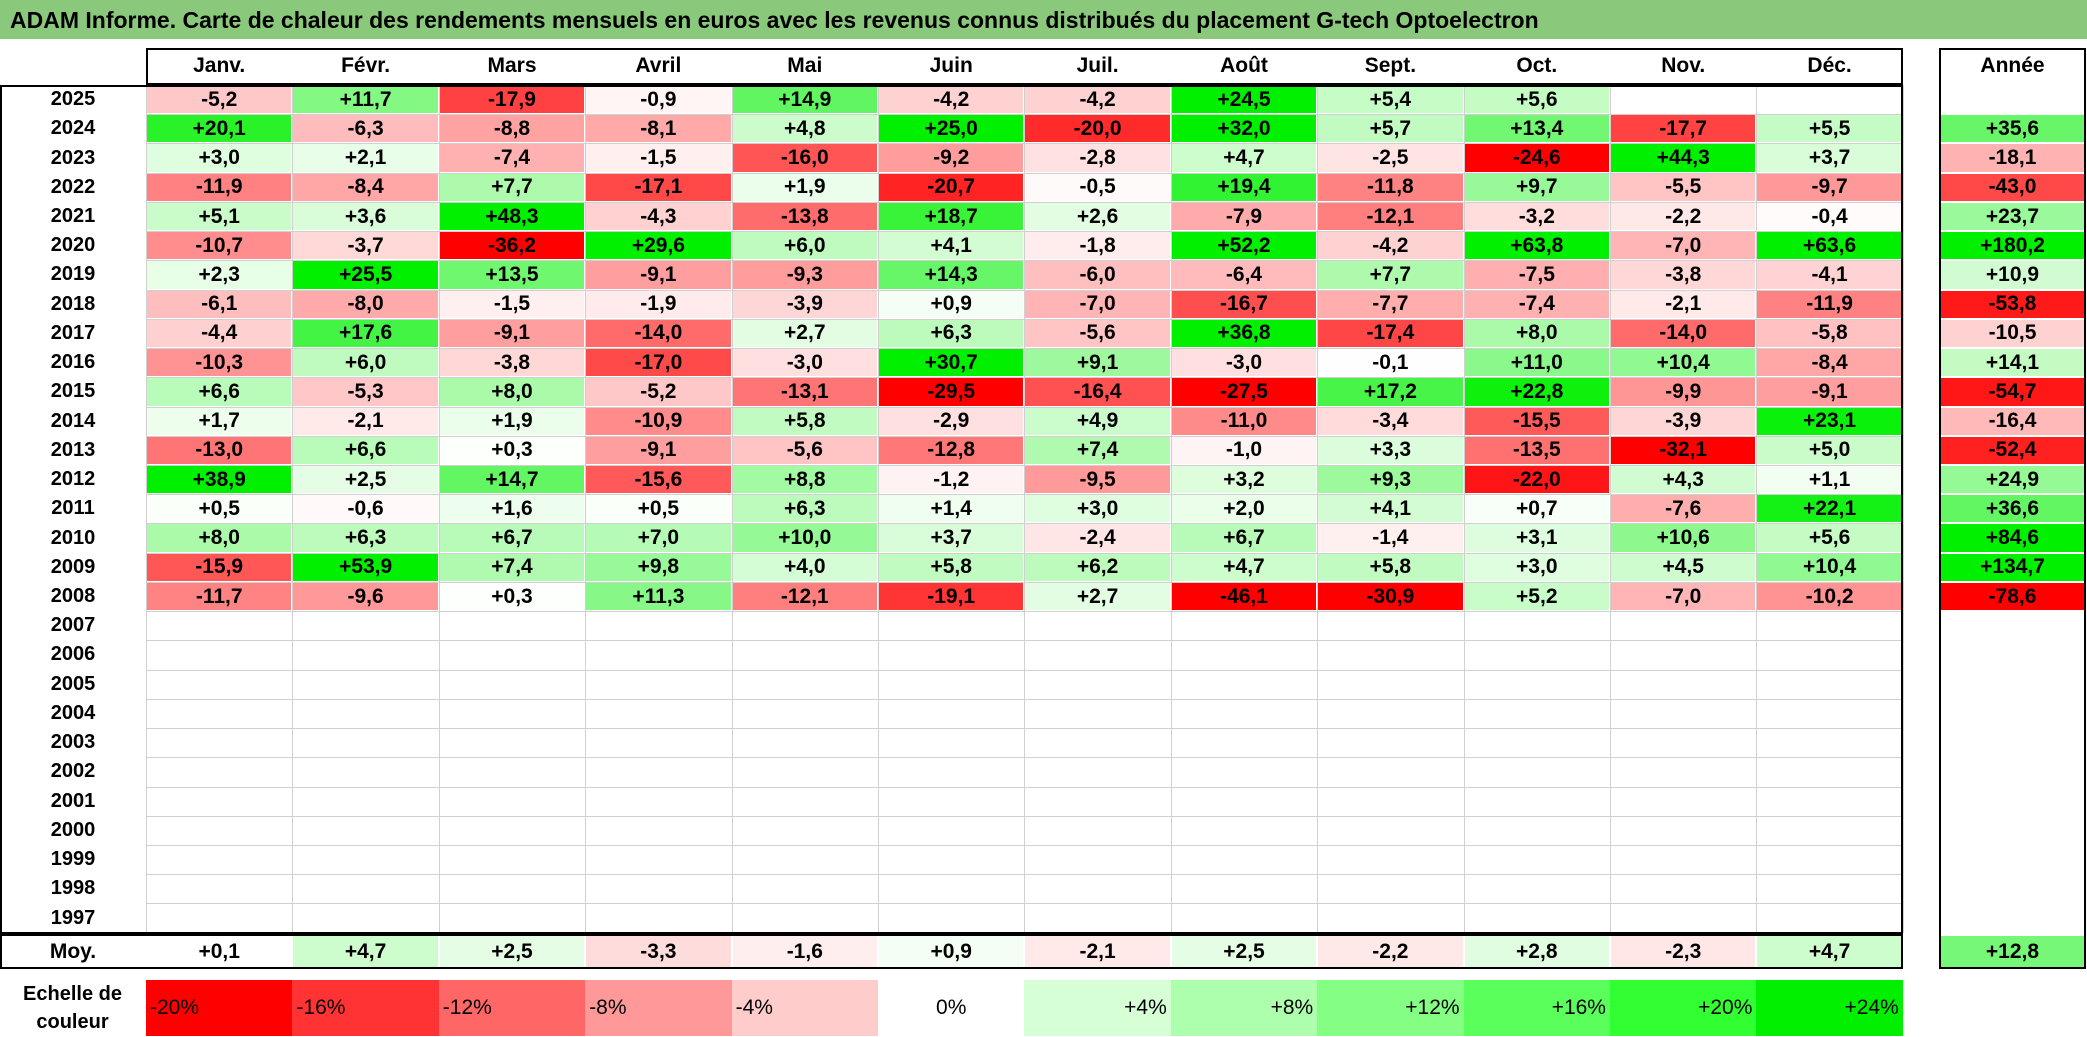 The image size is (2087, 1037). Describe the element at coordinates (1829, 1008) in the screenshot. I see `scale-step: +24%` at that location.